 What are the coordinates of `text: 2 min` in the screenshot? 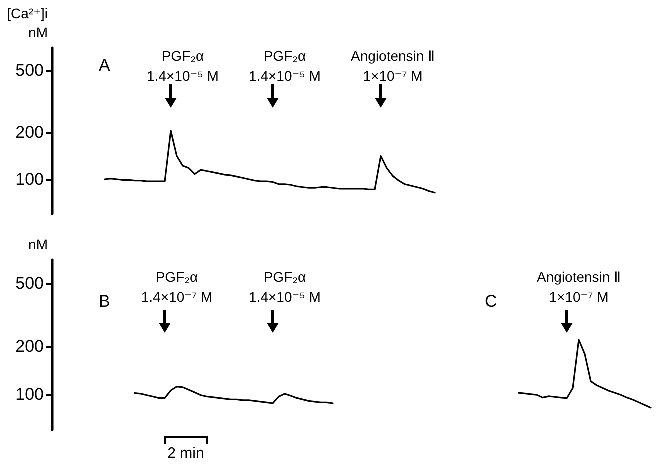 It's located at (186, 453).